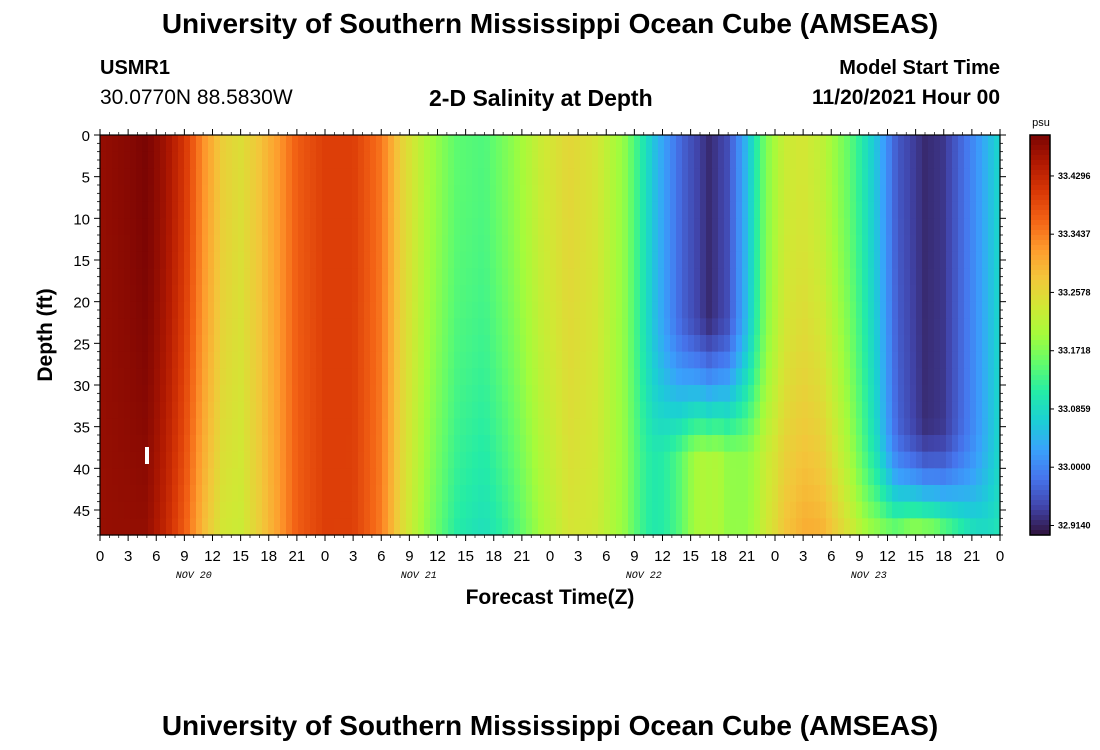 This screenshot has width=1100, height=750. Describe the element at coordinates (1040, 188) in the screenshot. I see `colorbar-segment` at that location.